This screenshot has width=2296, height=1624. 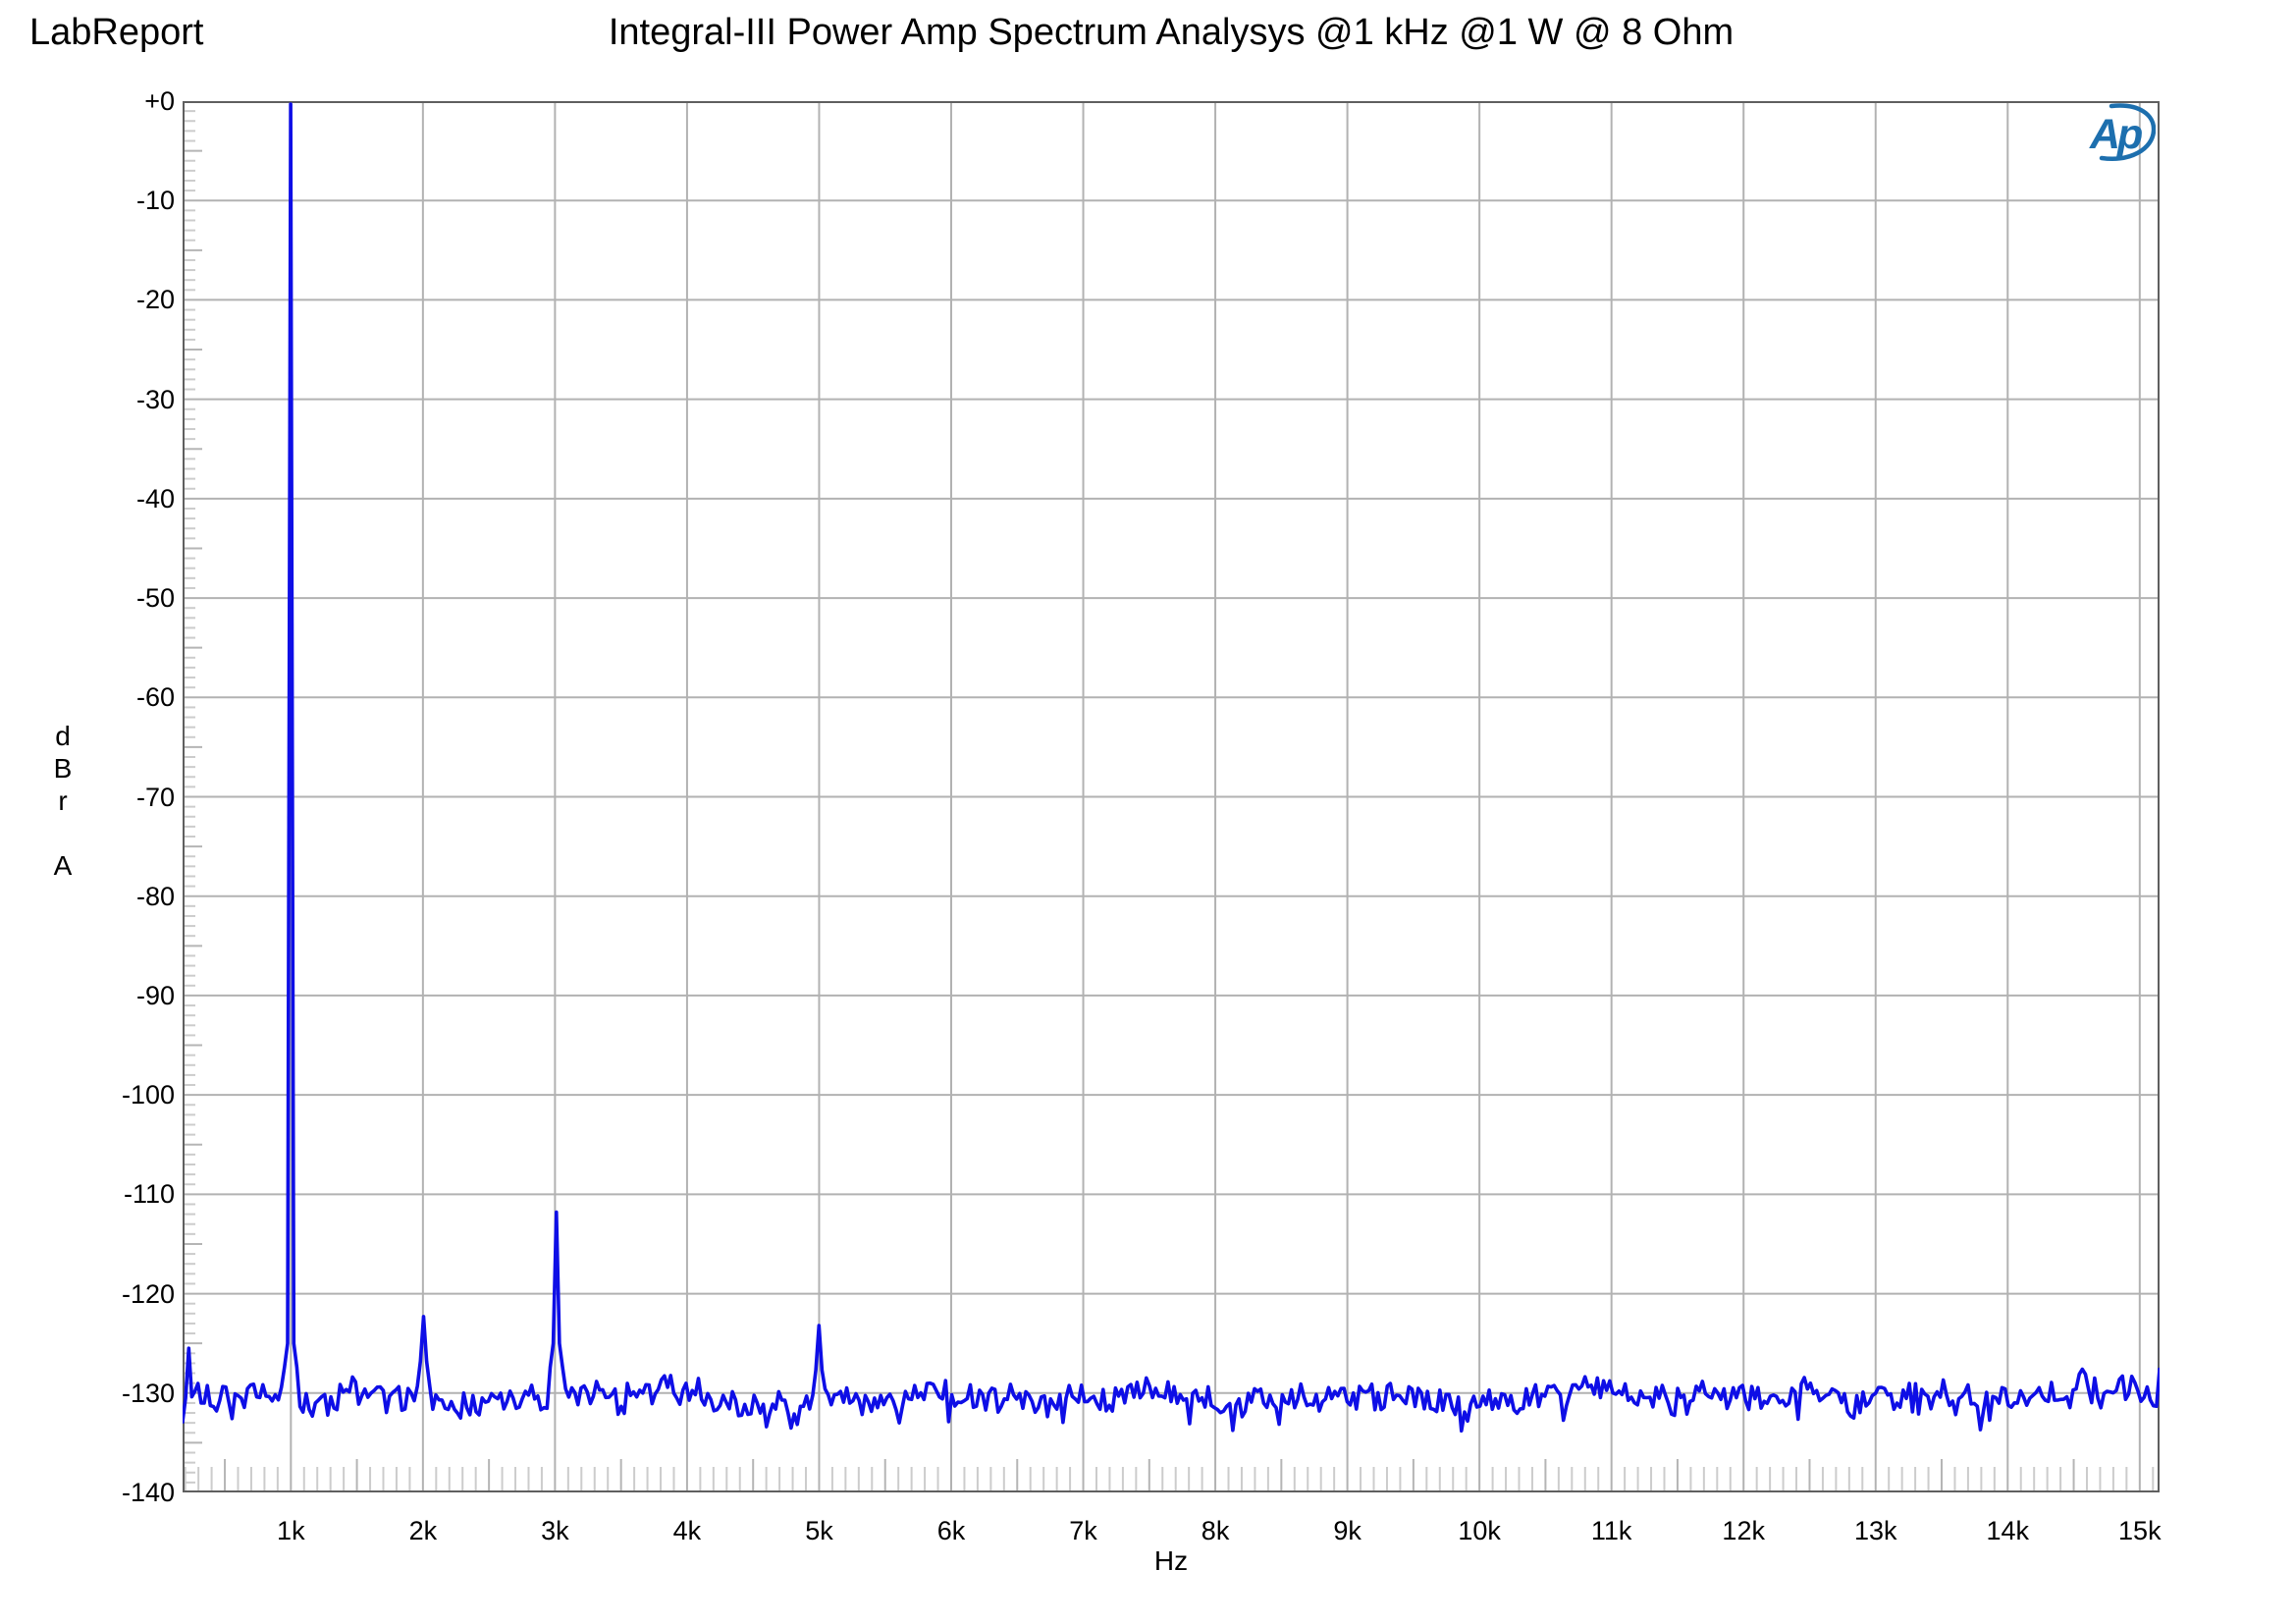 I want to click on x-tick-label: 1k, so click(x=291, y=1530).